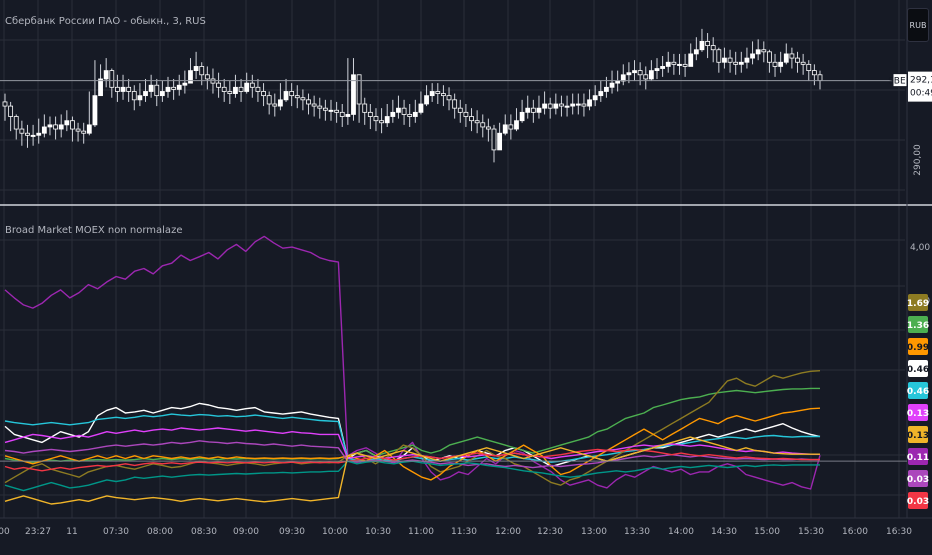  I want to click on time-axis-label: 11, so click(71, 532).